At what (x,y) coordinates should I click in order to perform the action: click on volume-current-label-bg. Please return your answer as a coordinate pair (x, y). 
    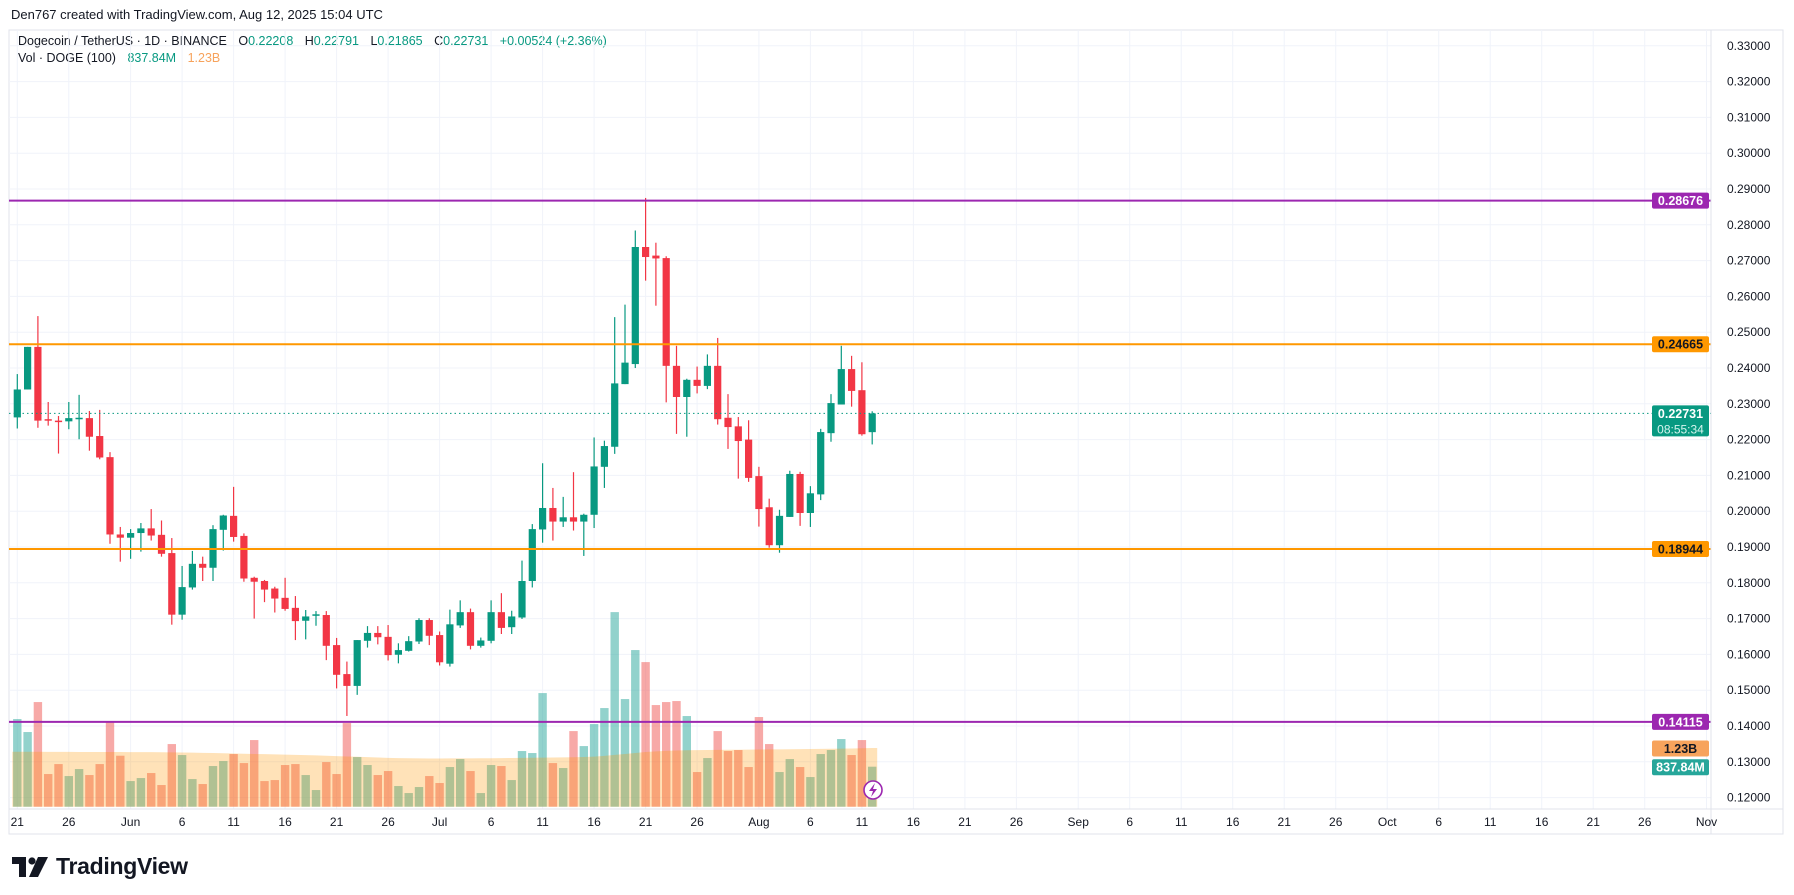
    Looking at the image, I should click on (1680, 767).